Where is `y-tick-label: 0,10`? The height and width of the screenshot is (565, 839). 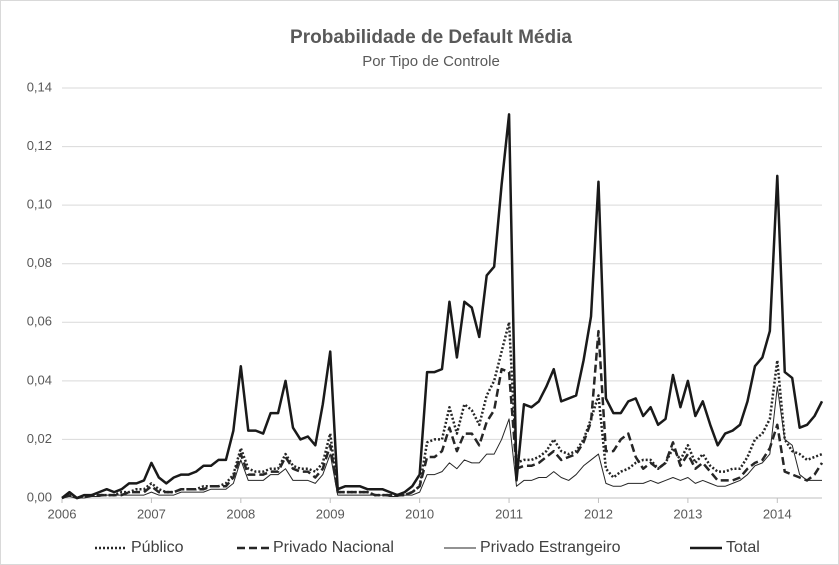 y-tick-label: 0,10 is located at coordinates (39, 204).